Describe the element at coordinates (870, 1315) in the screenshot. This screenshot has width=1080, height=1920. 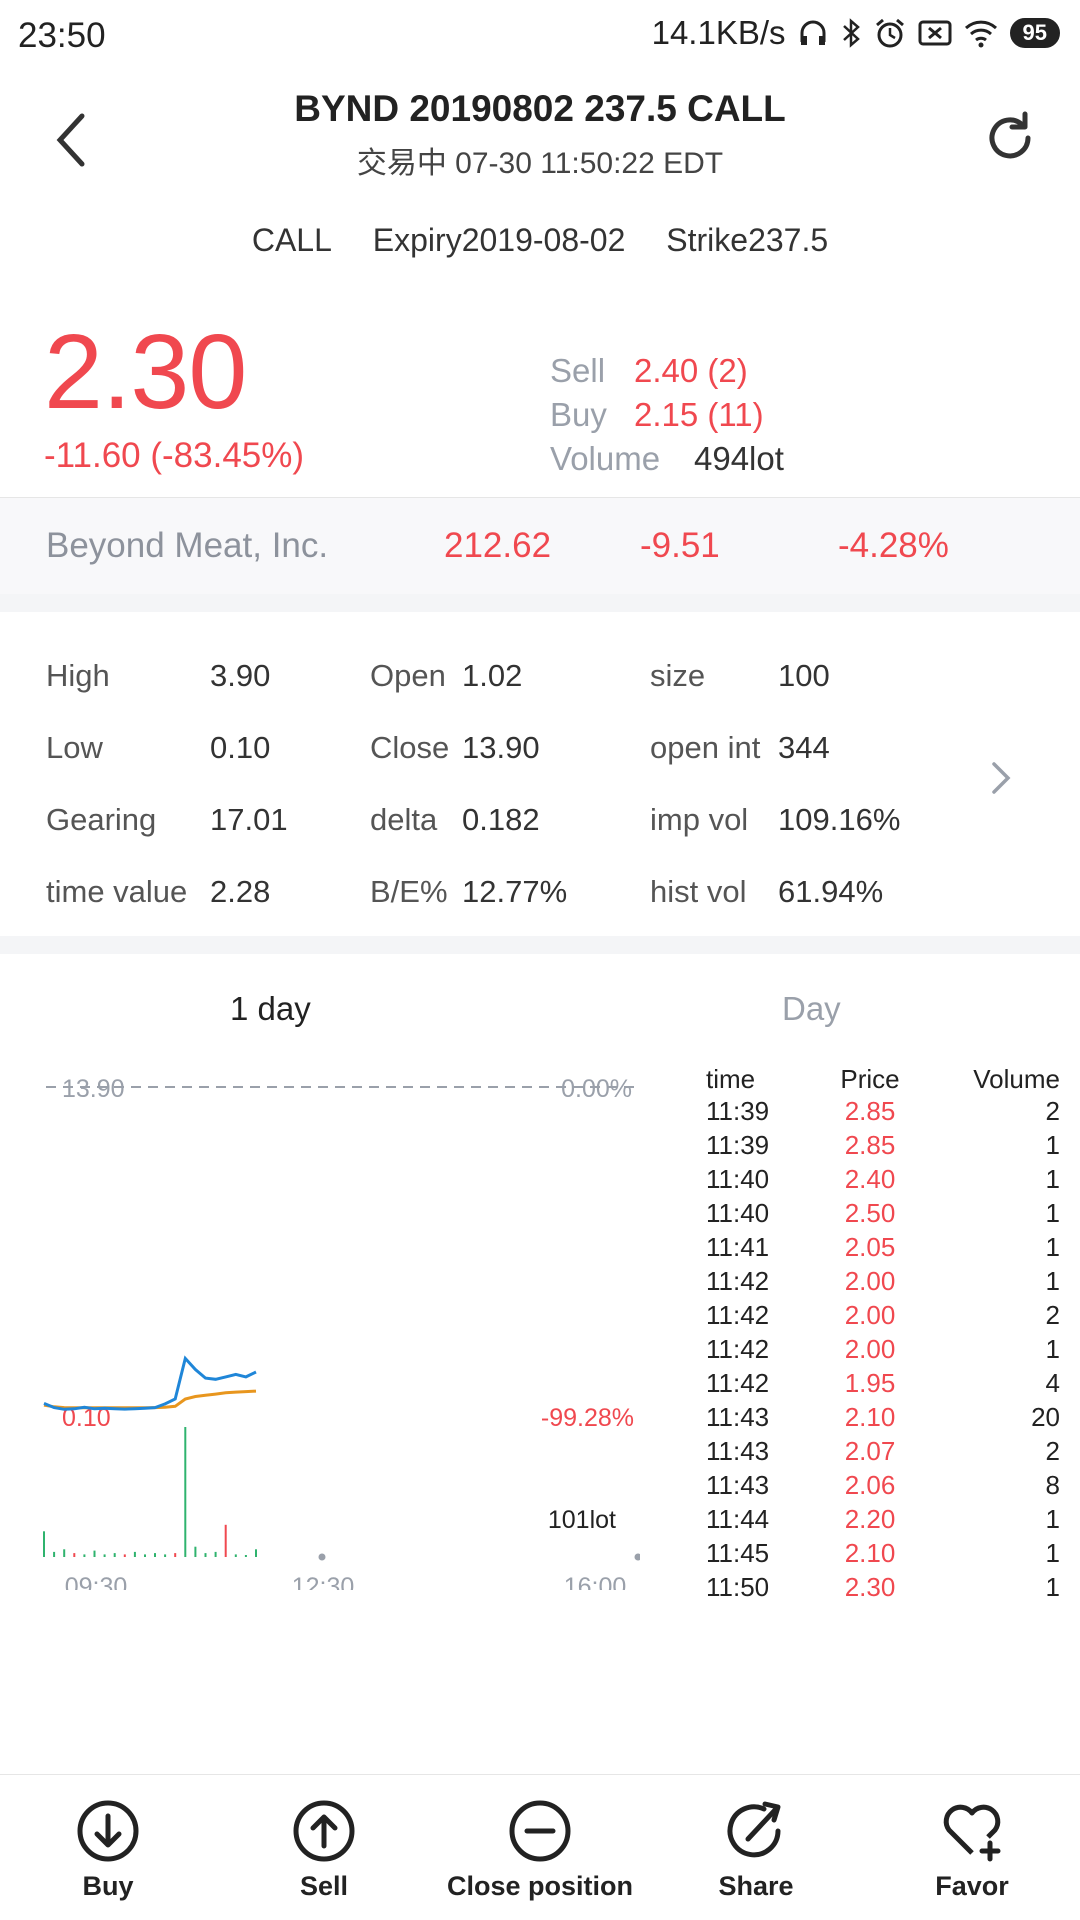
I see `trade-price-cell: 2.00` at that location.